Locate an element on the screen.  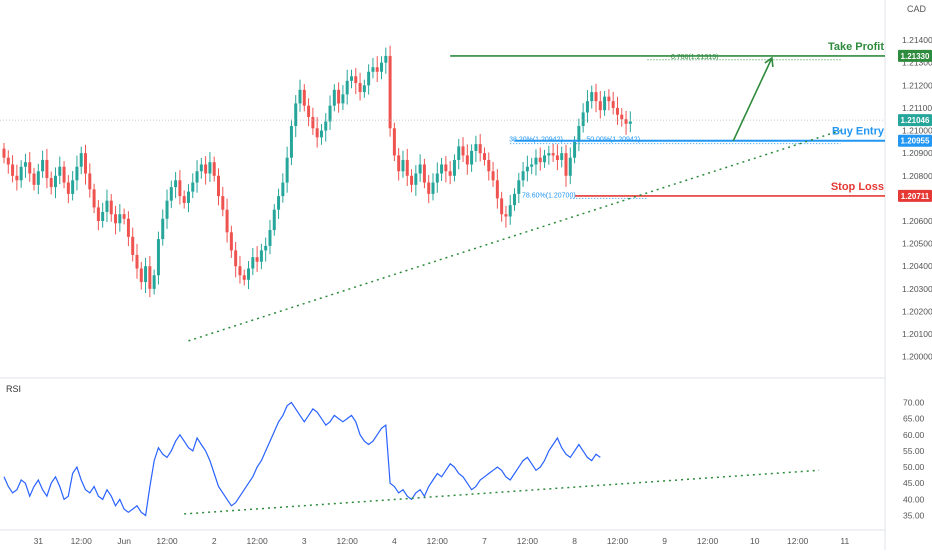
fib-382-label: 38.20%(1.20942) is located at coordinates (536, 140).